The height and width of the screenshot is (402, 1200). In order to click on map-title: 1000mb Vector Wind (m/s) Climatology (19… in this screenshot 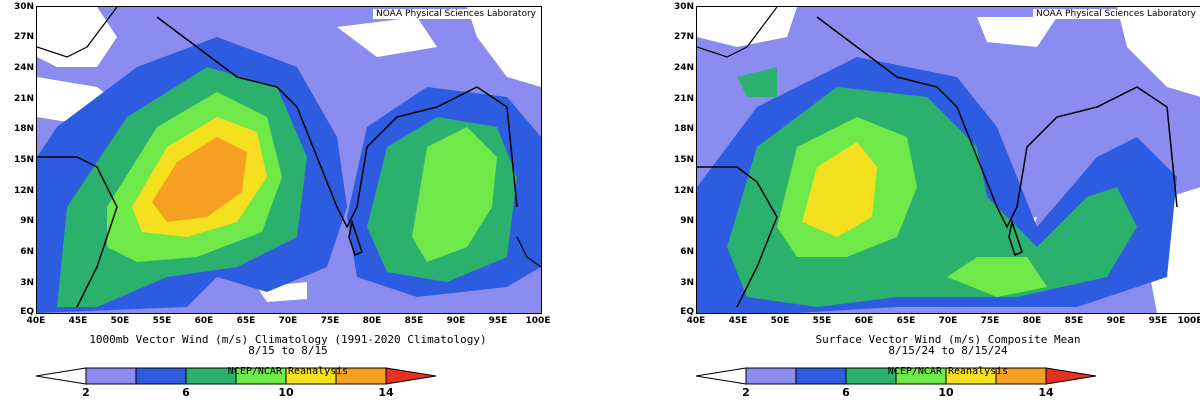, I will do `click(288, 339)`.